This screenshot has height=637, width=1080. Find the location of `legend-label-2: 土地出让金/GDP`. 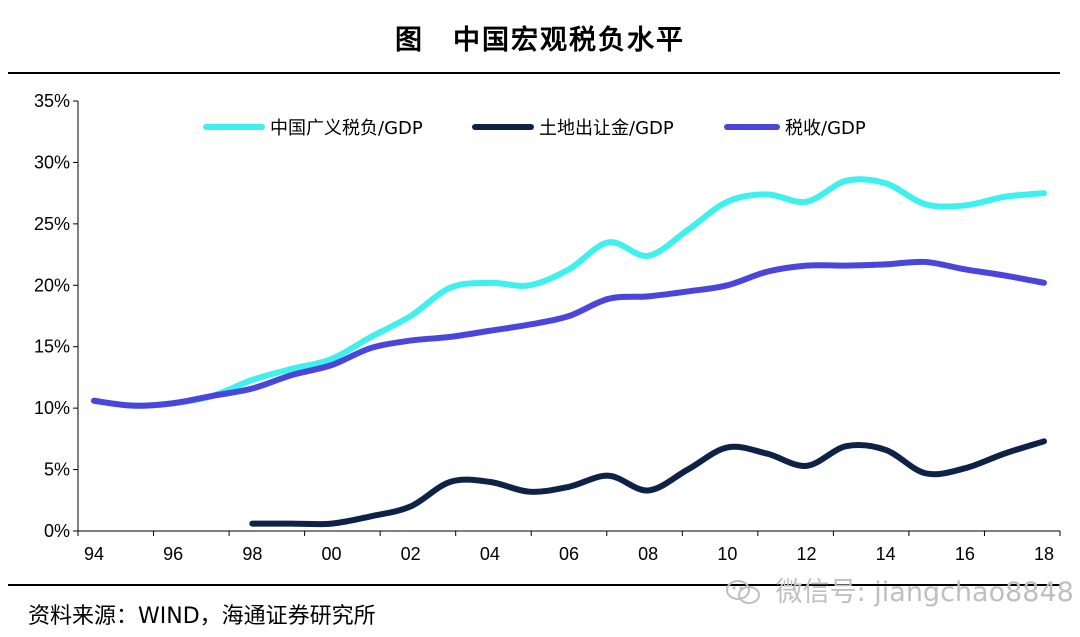

legend-label-2: 土地出让金/GDP is located at coordinates (606, 128).